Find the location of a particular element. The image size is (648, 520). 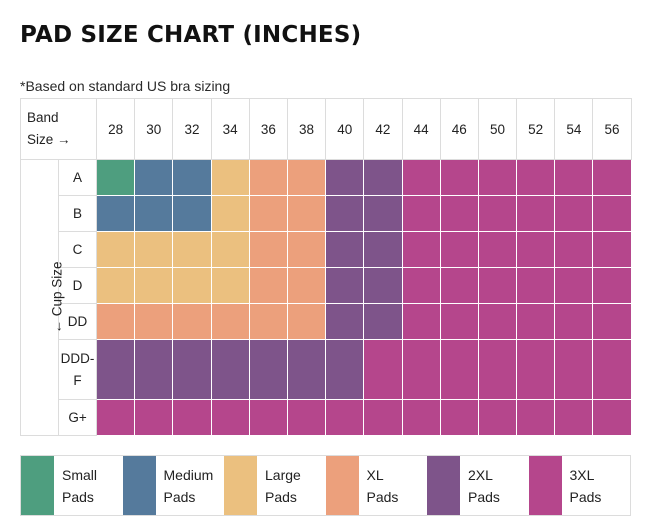

band-size-label: 46 is located at coordinates (459, 129).